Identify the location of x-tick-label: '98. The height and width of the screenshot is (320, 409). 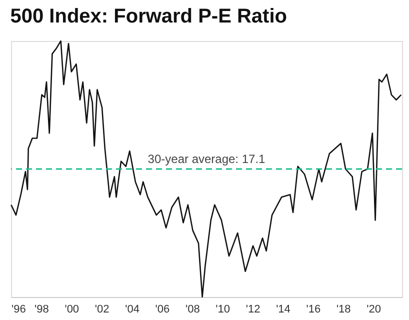
(41, 310).